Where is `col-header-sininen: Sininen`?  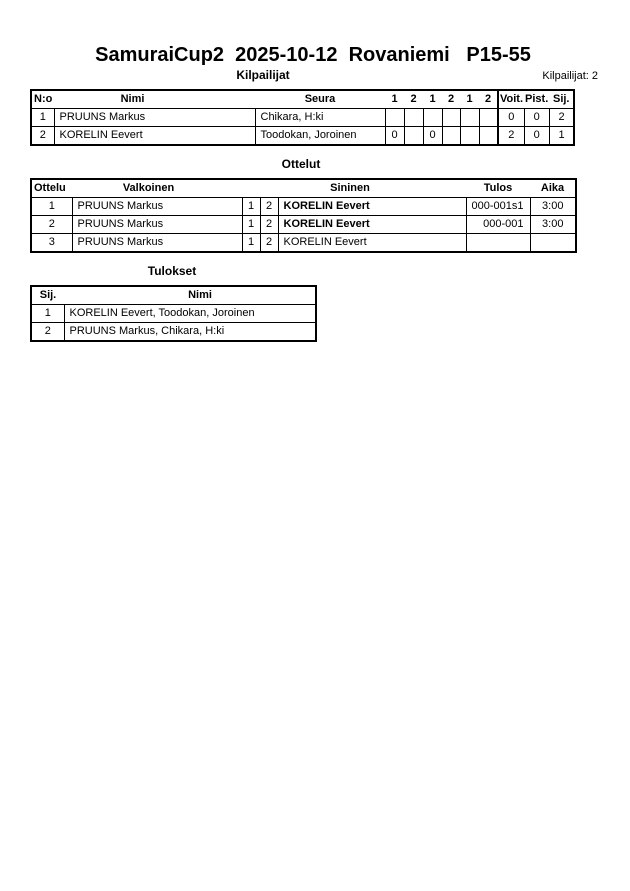 col-header-sininen: Sininen is located at coordinates (372, 188).